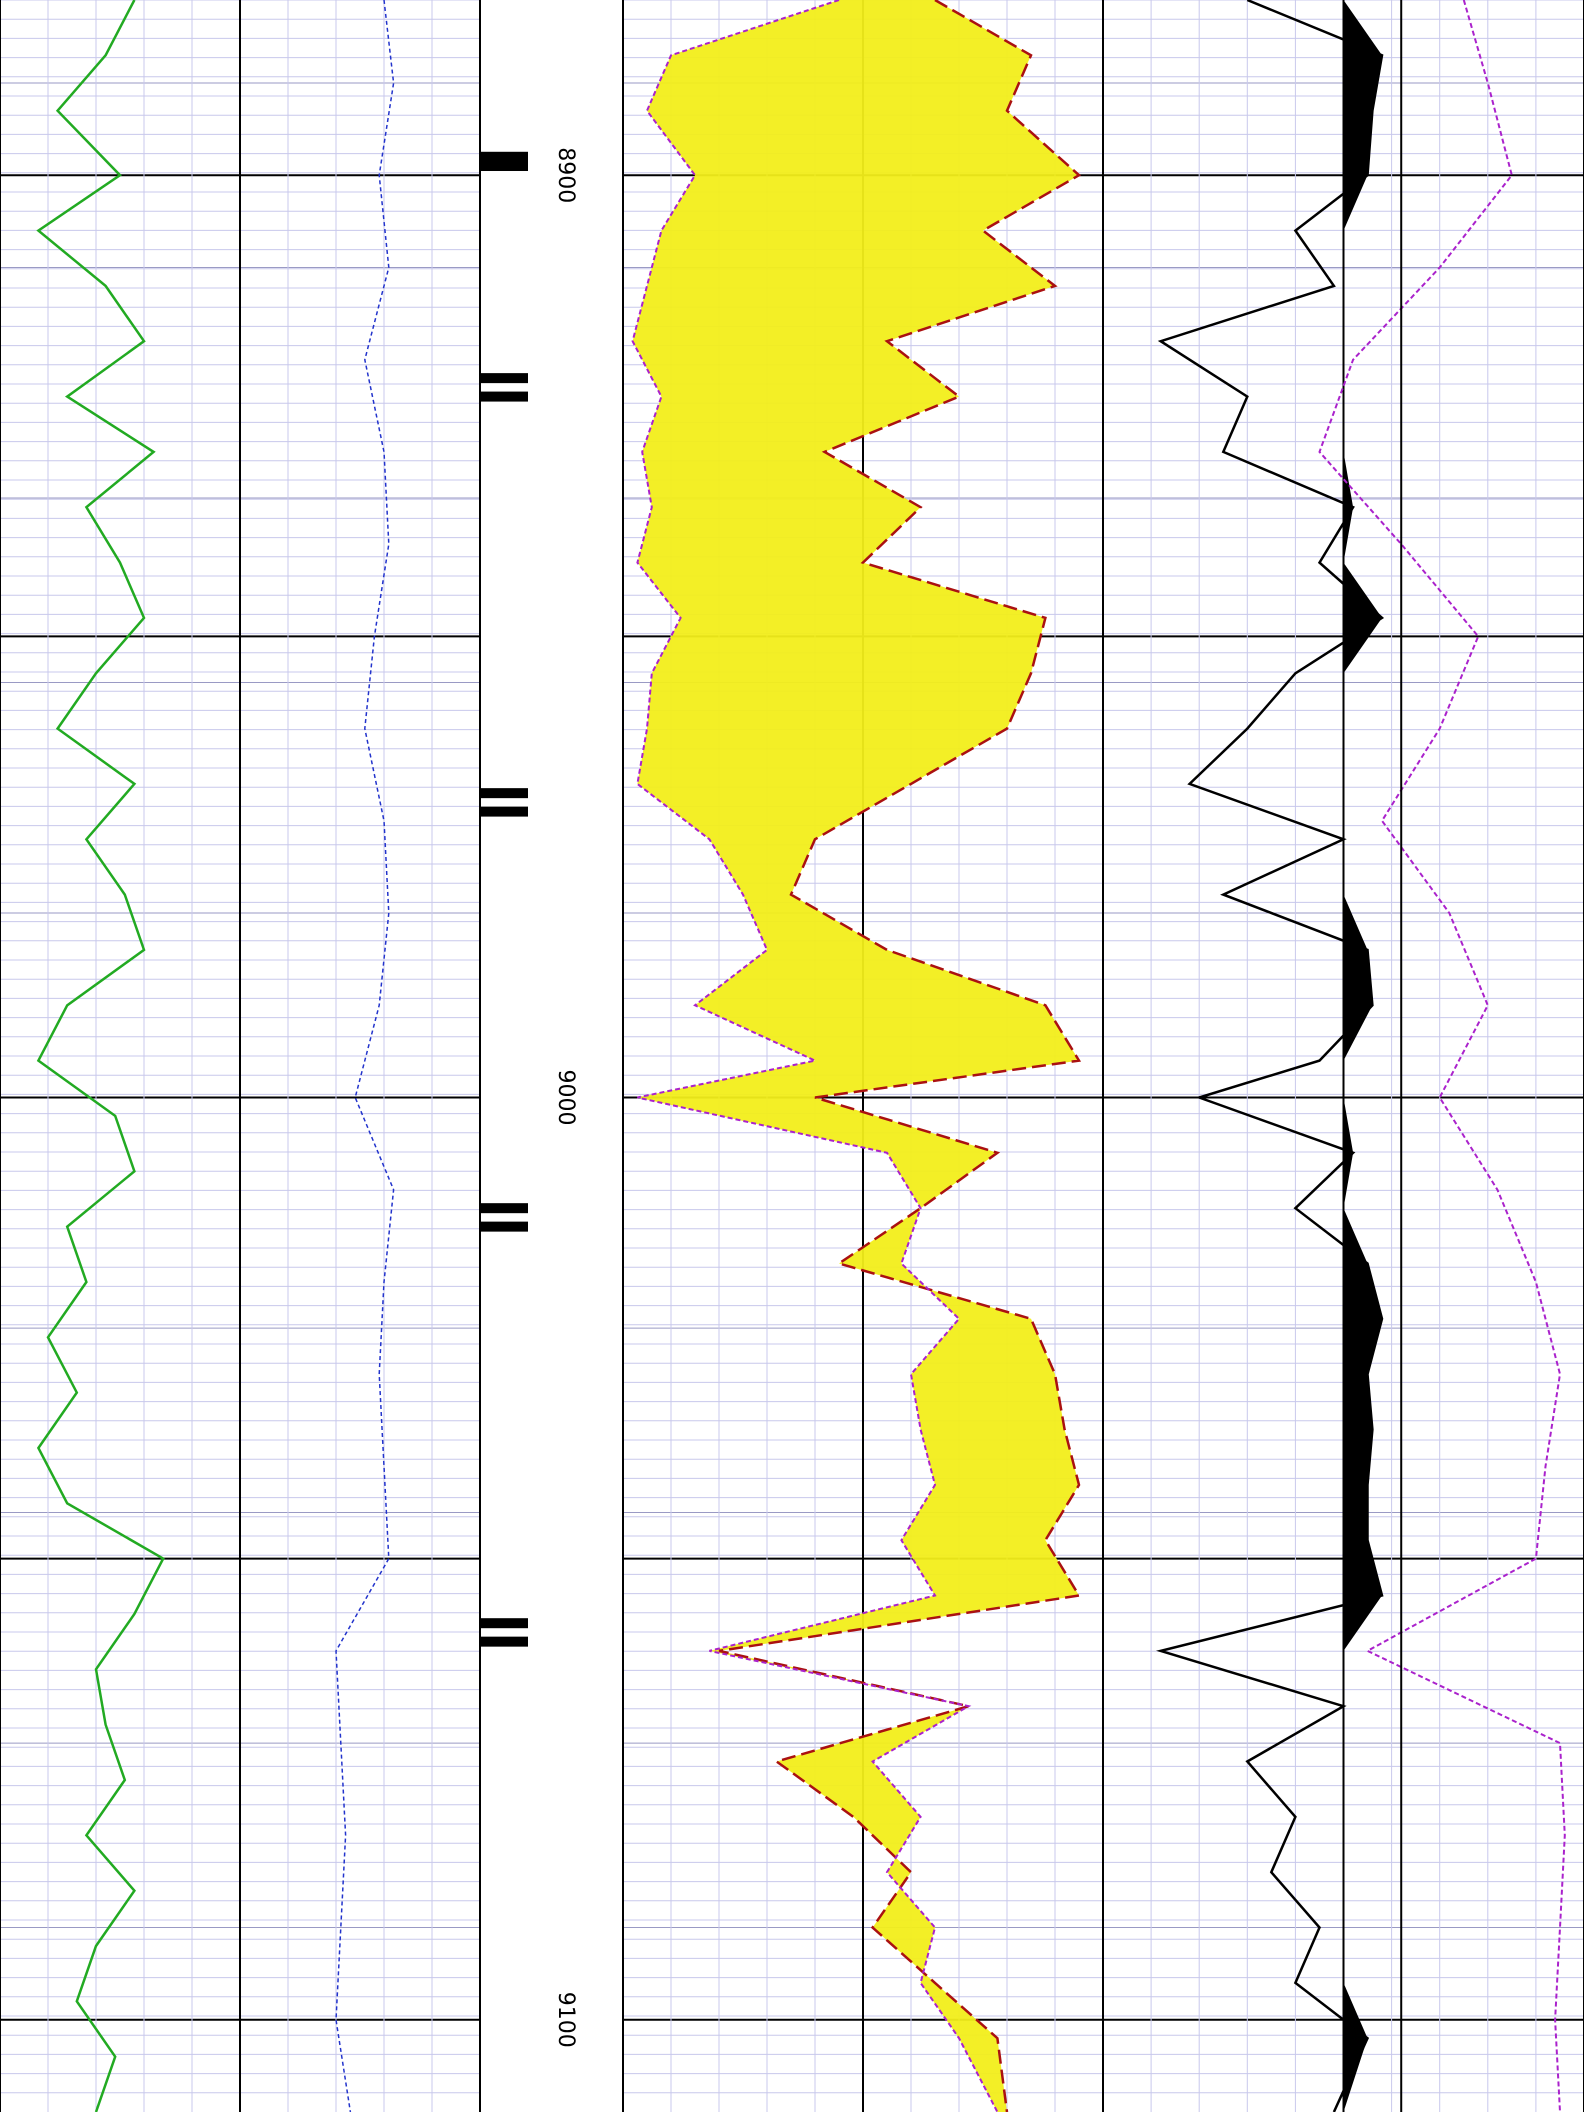 The height and width of the screenshot is (2112, 1584). I want to click on sonic-fill, so click(1362, 1056).